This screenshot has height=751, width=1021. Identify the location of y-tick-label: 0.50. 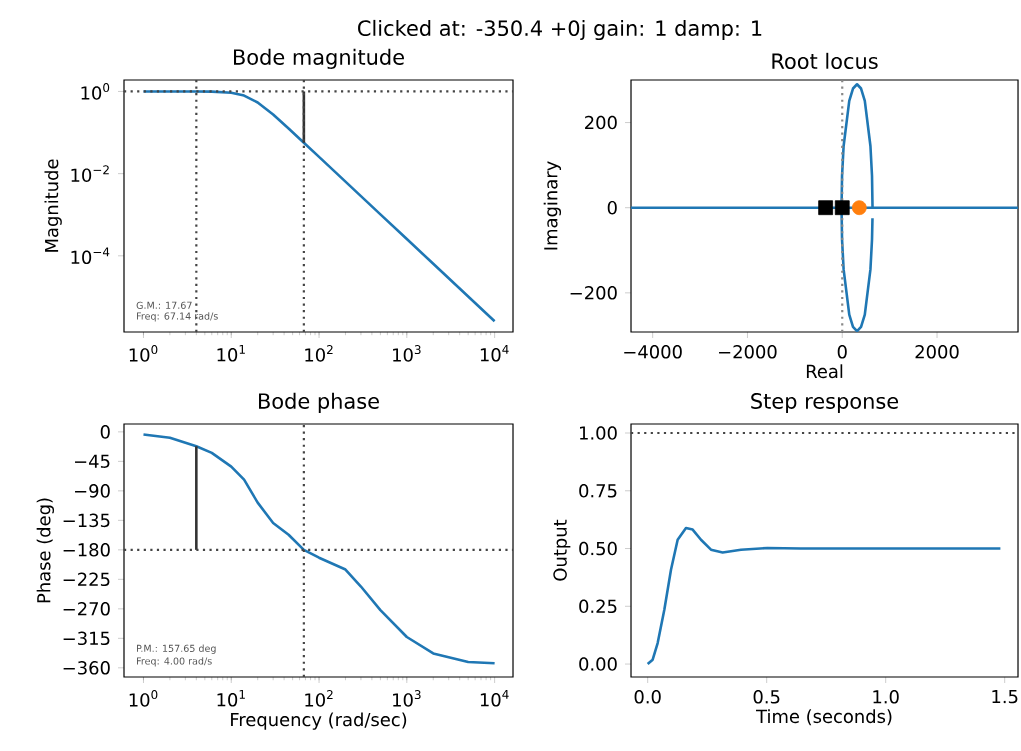
(598, 548).